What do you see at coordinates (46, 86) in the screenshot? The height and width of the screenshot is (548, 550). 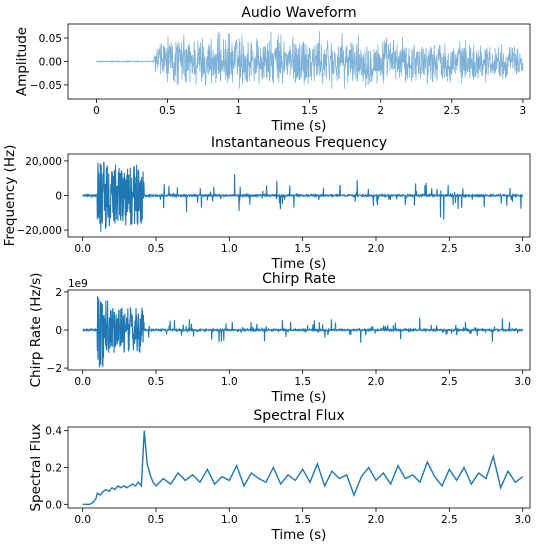 I see `y-tick-label: −0.05` at bounding box center [46, 86].